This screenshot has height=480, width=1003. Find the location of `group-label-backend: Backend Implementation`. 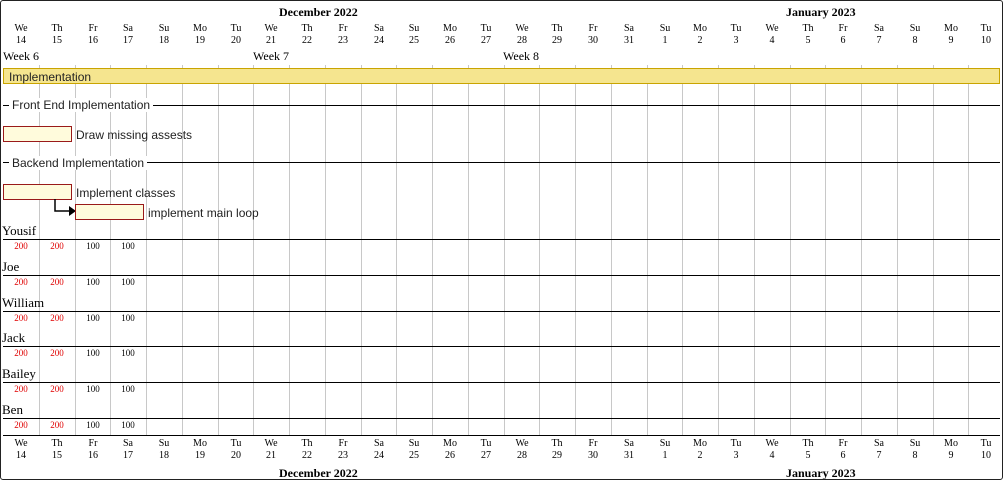

group-label-backend: Backend Implementation is located at coordinates (78, 163).